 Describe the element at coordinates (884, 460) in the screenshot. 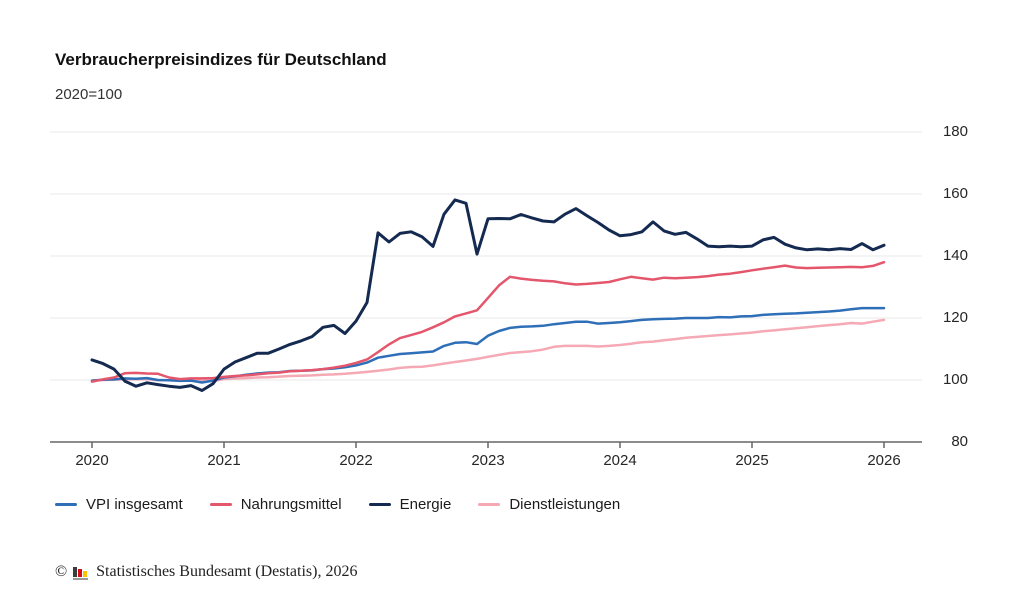

I see `x-axis-label: 2026` at that location.